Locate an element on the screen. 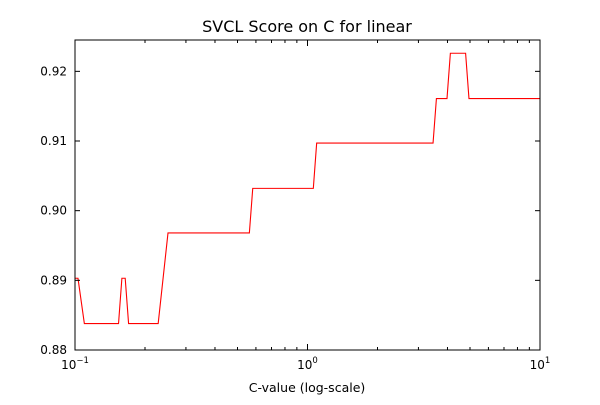 This screenshot has width=600, height=405. x-tick-label-exp-0: −1 is located at coordinates (82, 361).